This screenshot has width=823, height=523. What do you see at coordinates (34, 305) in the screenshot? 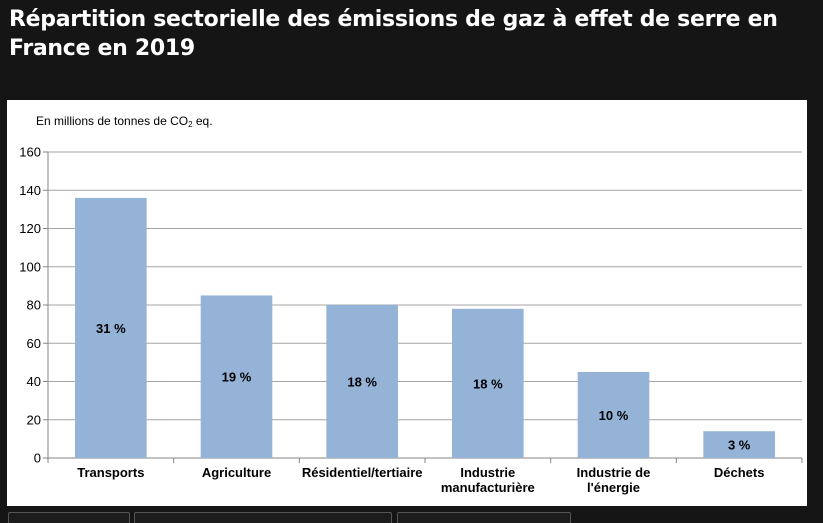
I see `y-tick-label: 80` at bounding box center [34, 305].